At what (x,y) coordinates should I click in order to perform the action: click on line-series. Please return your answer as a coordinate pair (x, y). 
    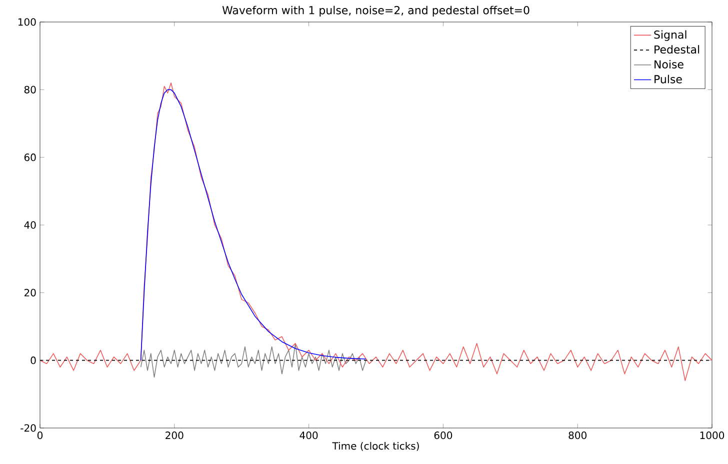
    Looking at the image, I should click on (253, 360).